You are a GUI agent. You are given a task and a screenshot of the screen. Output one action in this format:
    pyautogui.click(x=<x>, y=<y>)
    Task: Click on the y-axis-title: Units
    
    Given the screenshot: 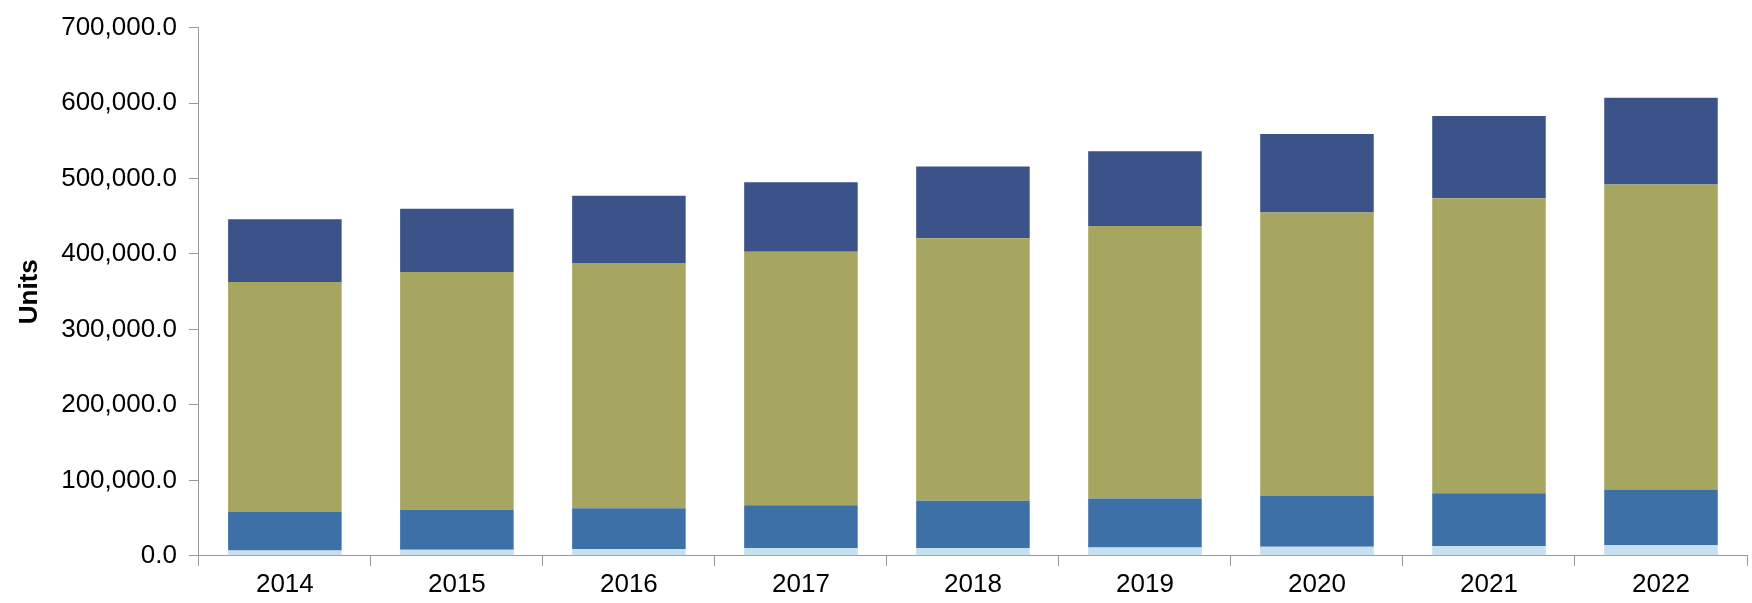 What is the action you would take?
    pyautogui.click(x=27, y=292)
    